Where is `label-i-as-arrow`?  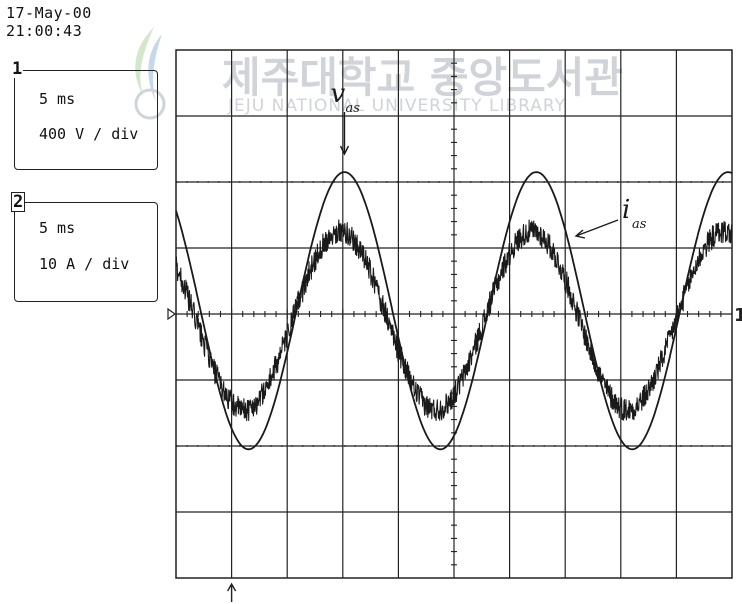 label-i-as-arrow is located at coordinates (596, 229).